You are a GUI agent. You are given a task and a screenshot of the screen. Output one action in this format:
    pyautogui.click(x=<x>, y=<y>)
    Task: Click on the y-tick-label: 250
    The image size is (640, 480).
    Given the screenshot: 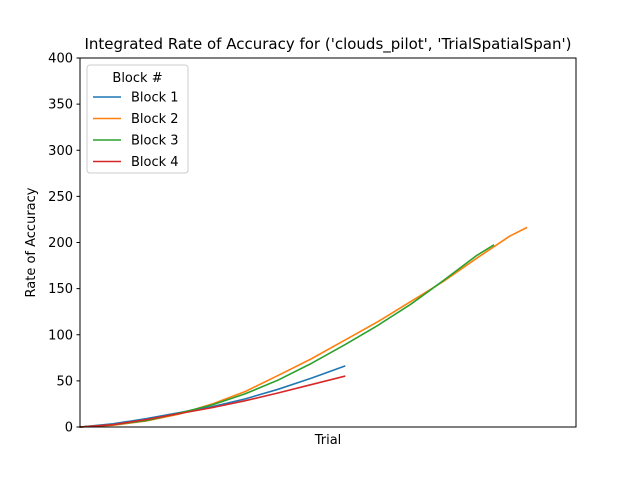 What is the action you would take?
    pyautogui.click(x=60, y=197)
    